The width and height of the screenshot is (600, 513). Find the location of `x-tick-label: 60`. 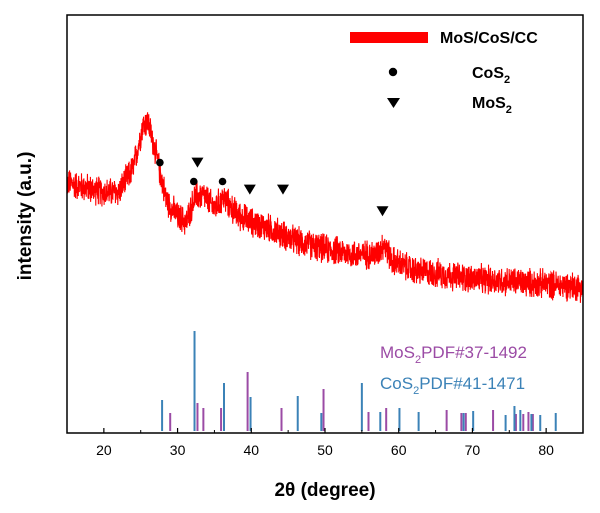

x-tick-label: 60 is located at coordinates (399, 450).